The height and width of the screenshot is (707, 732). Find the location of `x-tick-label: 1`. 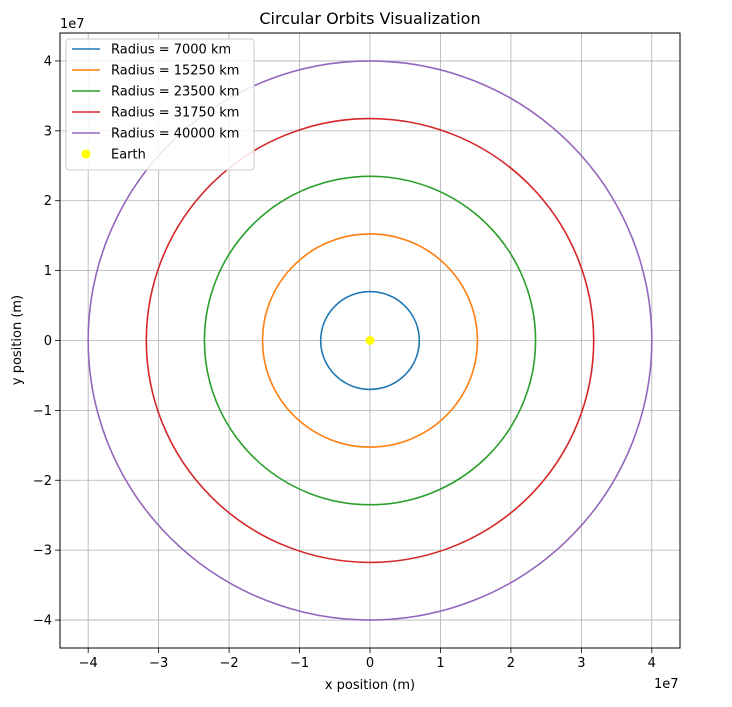

x-tick-label: 1 is located at coordinates (440, 663).